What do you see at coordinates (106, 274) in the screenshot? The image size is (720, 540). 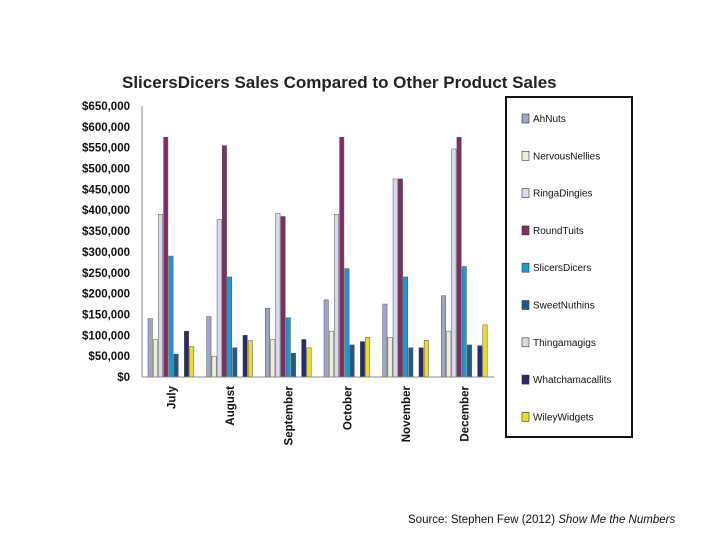 I see `y-tick-label: $250,000` at bounding box center [106, 274].